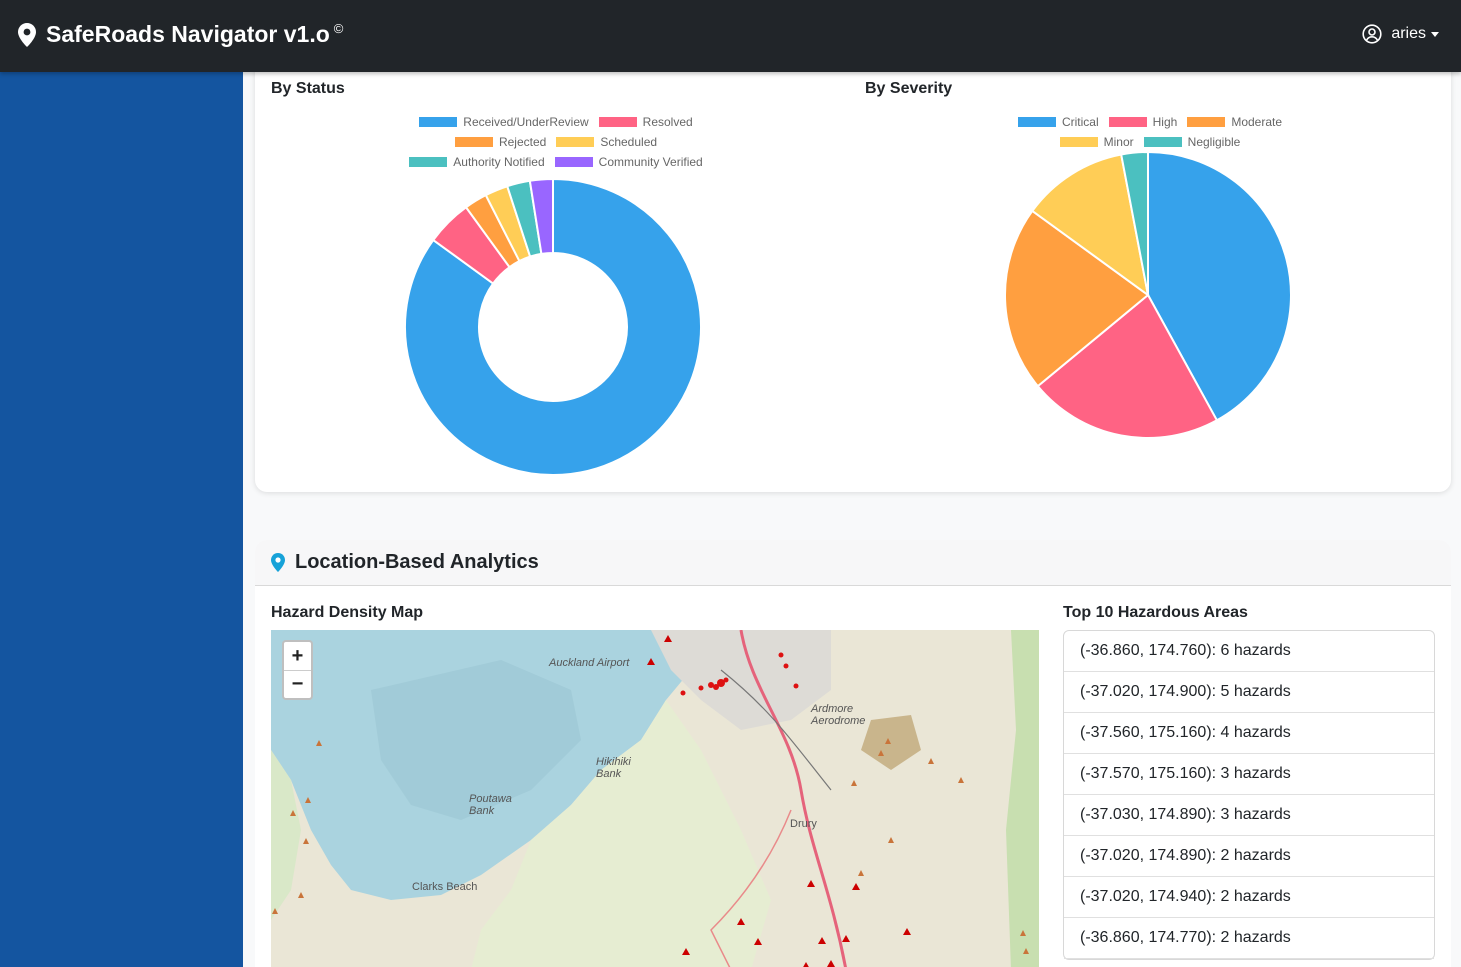 This screenshot has width=1461, height=967. I want to click on legend-label: Authority Notified, so click(499, 162).